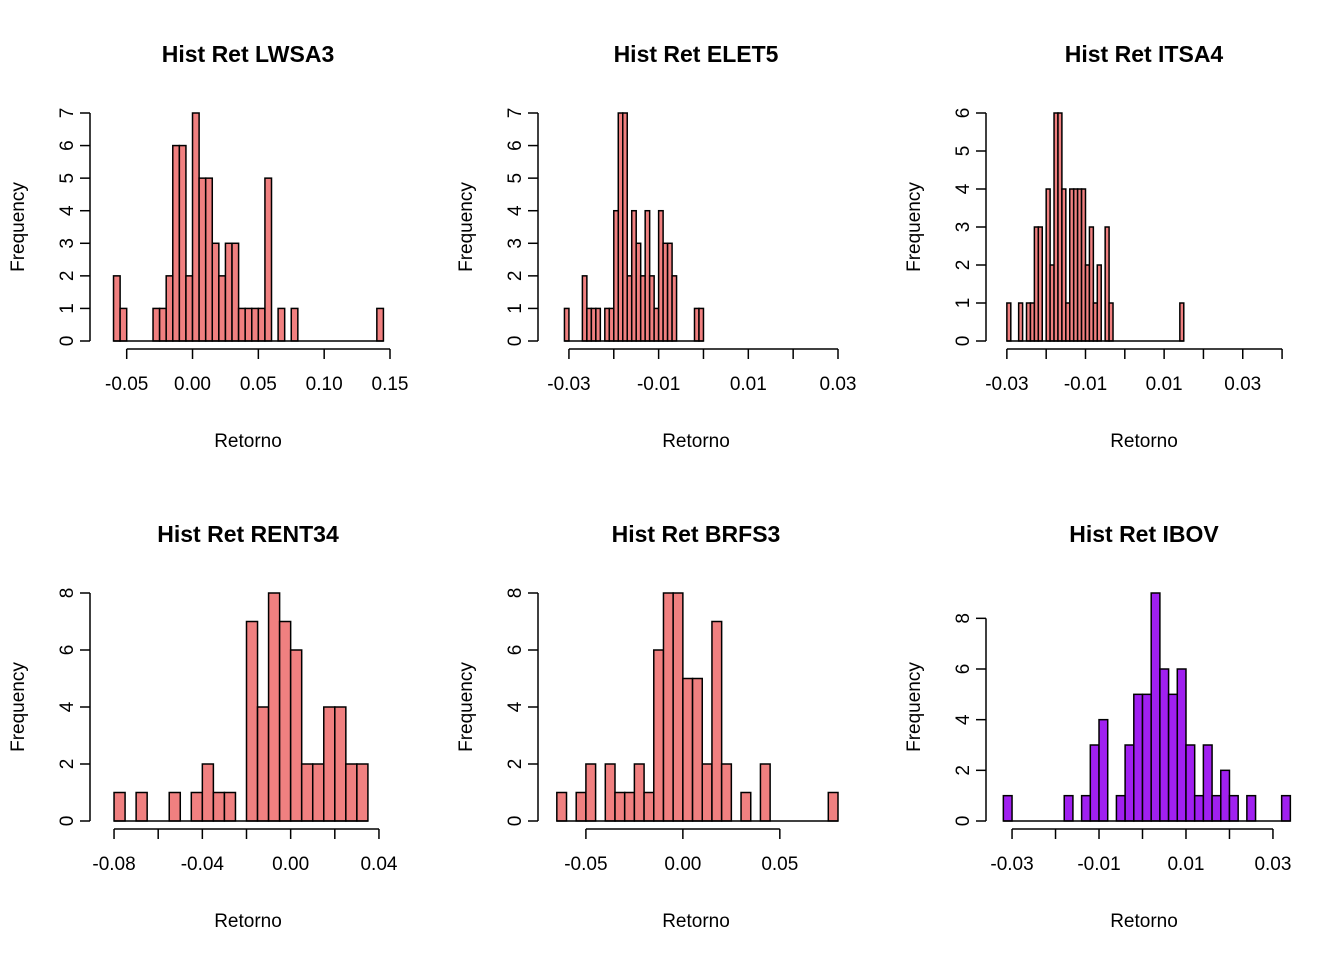 This screenshot has width=1344, height=960. What do you see at coordinates (390, 384) in the screenshot?
I see `x-tick-label: 0.15` at bounding box center [390, 384].